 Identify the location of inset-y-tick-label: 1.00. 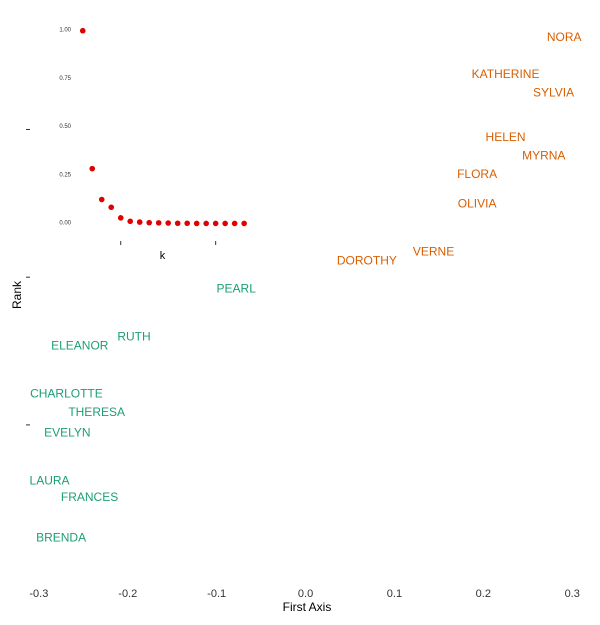
(65, 31).